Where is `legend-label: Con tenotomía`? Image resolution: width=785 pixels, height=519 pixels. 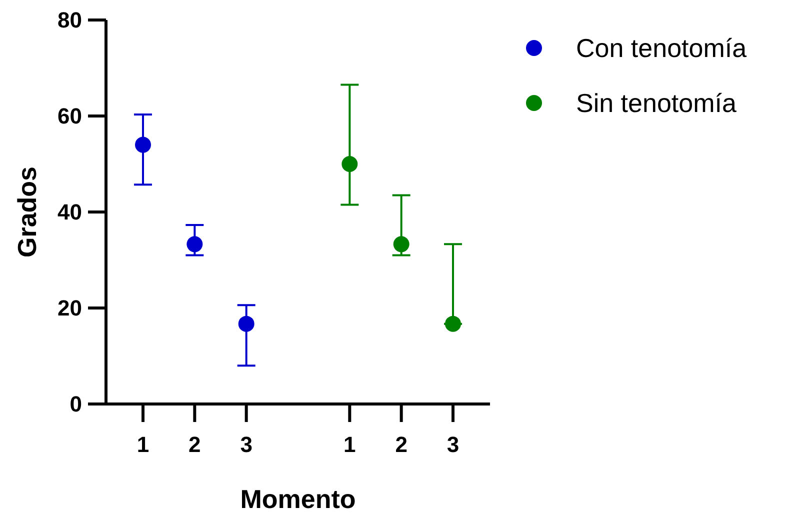 legend-label: Con tenotomía is located at coordinates (662, 48).